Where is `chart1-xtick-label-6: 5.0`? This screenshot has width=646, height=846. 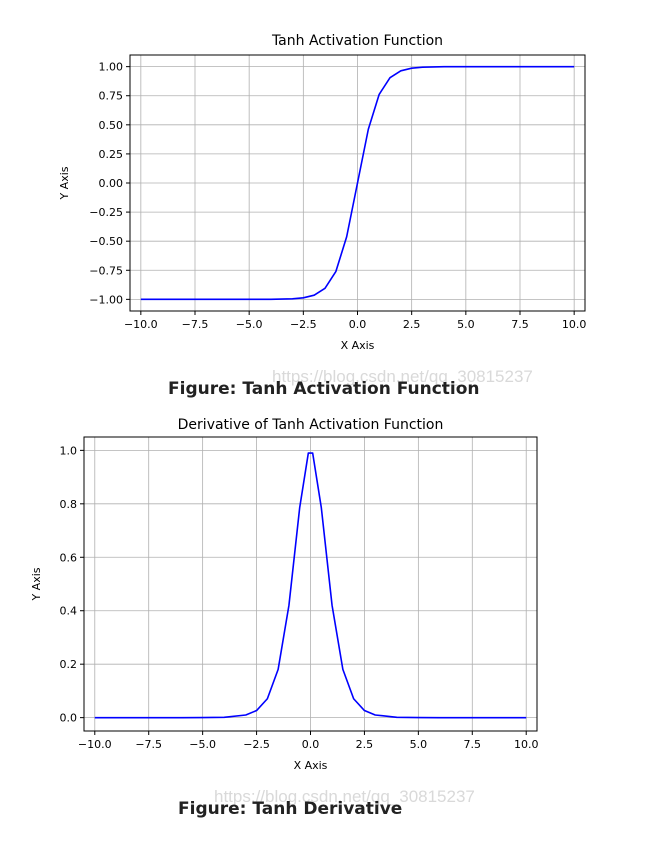 chart1-xtick-label-6: 5.0 is located at coordinates (466, 324).